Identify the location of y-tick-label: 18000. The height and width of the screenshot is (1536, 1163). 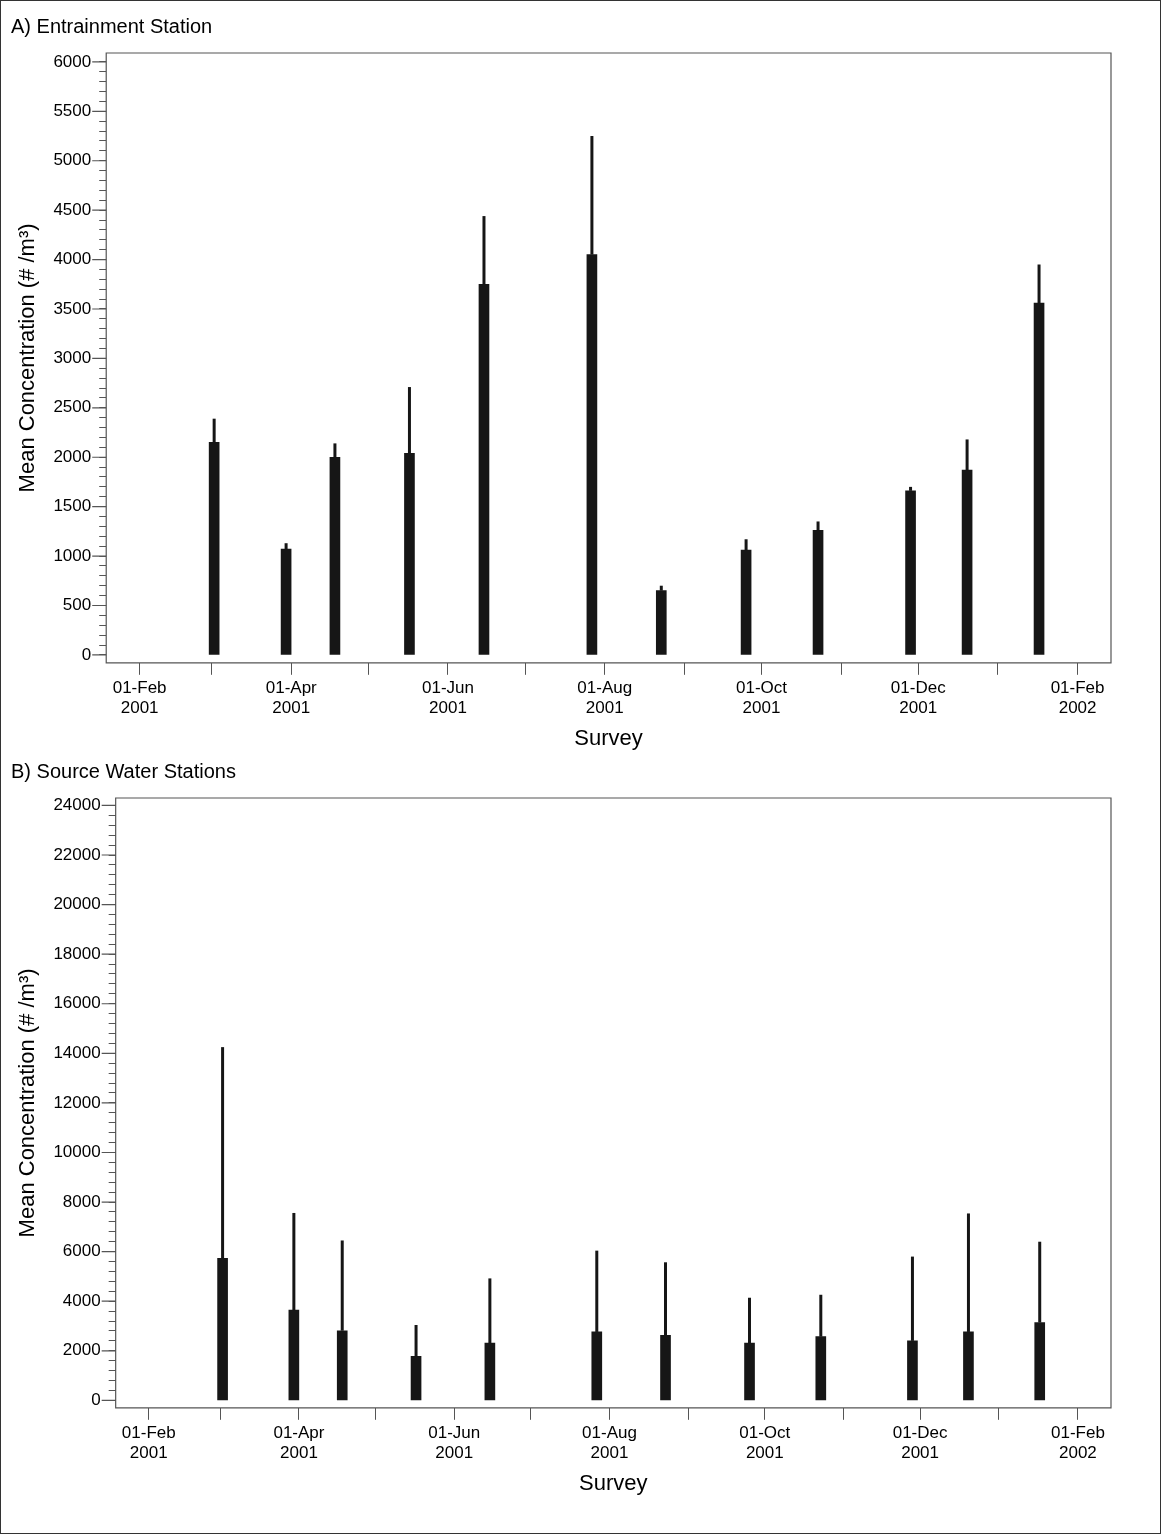
(77, 953).